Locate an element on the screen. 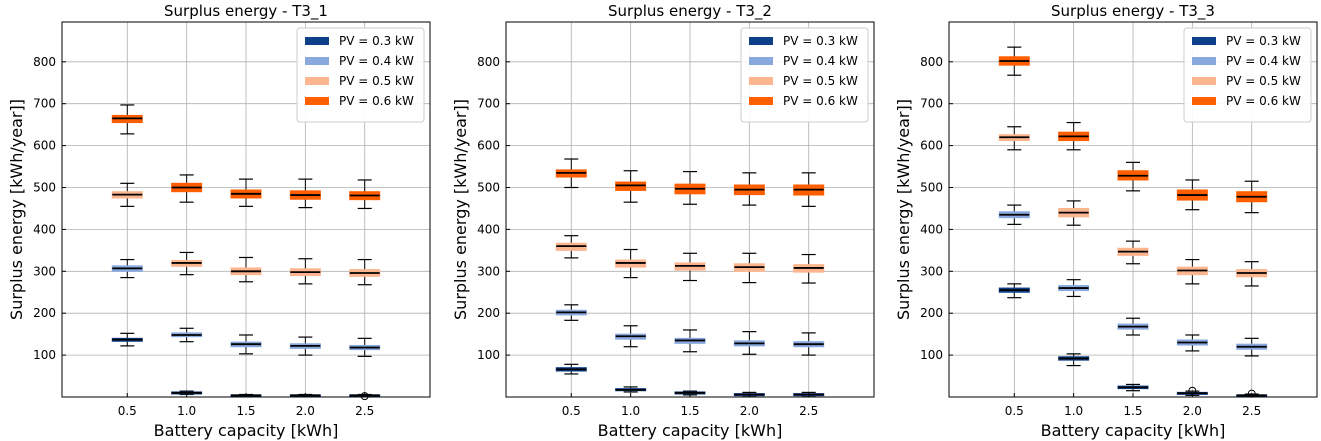 Image resolution: width=1321 pixels, height=441 pixels. chart-title: Surplus energy - T3_3 is located at coordinates (1133, 11).